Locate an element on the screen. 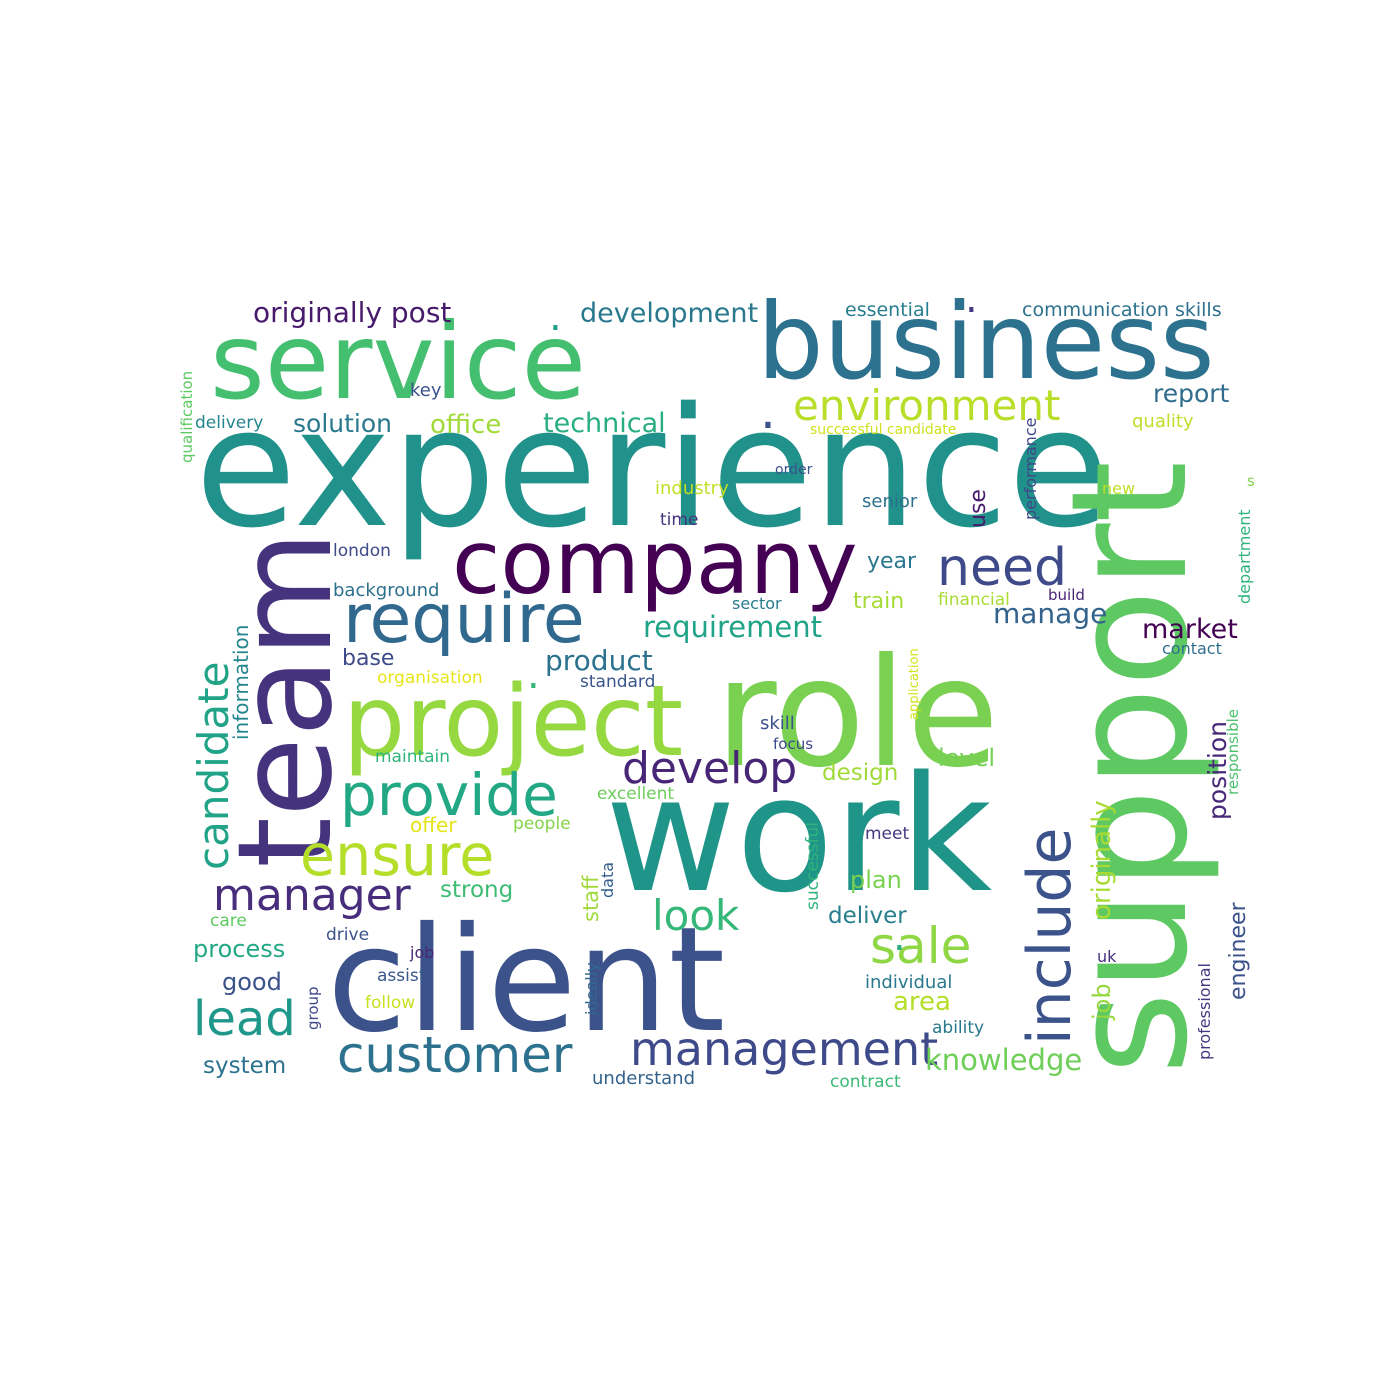  cloud-word-qualification: qualification is located at coordinates (187, 417).